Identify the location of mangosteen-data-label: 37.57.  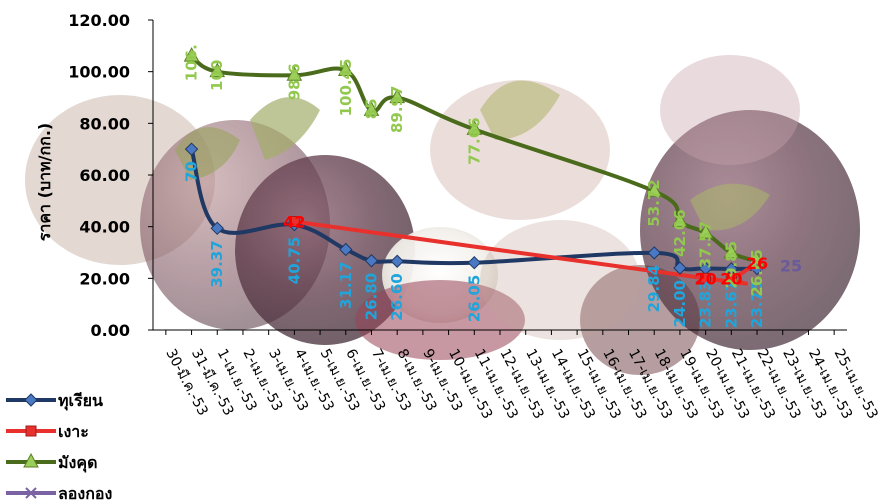
(706, 244).